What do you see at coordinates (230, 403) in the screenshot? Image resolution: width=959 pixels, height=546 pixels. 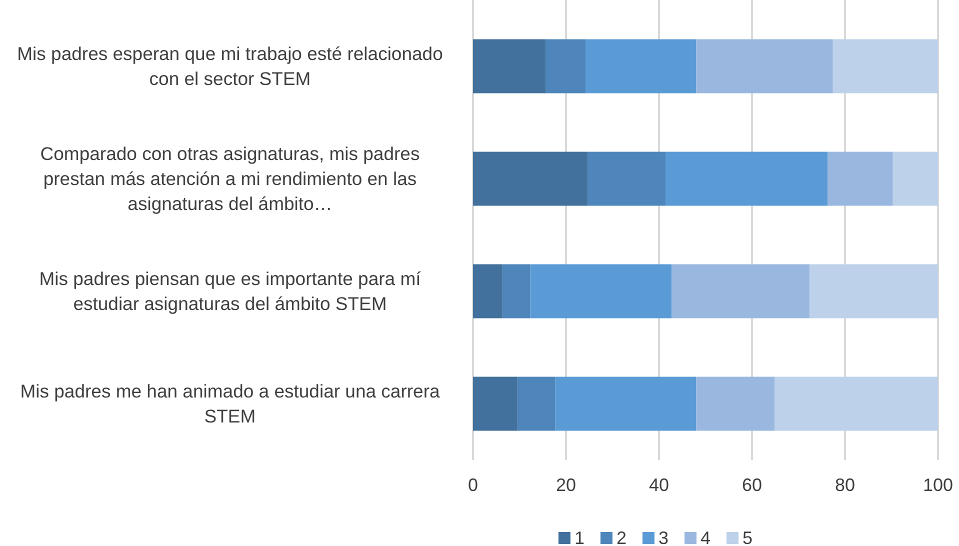 I see `y-tick-label: Mis padres me han animado a estudiar una carrera STEM` at bounding box center [230, 403].